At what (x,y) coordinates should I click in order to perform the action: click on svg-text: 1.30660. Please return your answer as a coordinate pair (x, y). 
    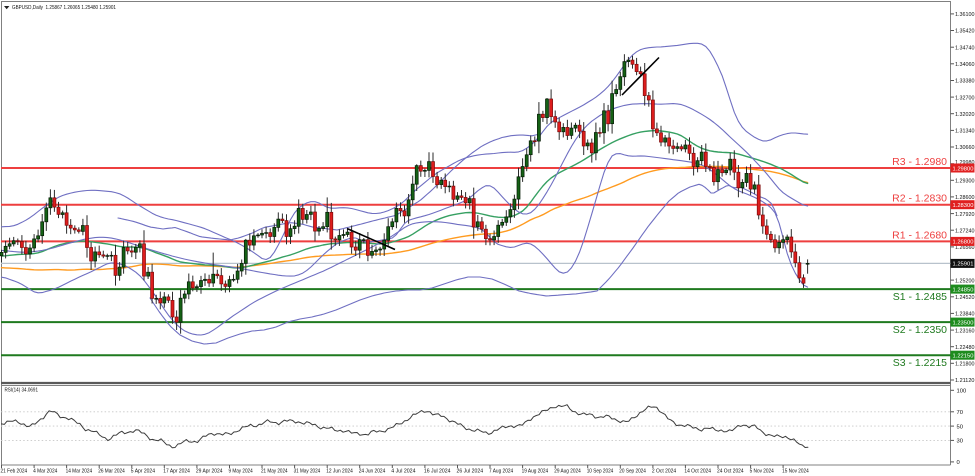
    Looking at the image, I should click on (965, 148).